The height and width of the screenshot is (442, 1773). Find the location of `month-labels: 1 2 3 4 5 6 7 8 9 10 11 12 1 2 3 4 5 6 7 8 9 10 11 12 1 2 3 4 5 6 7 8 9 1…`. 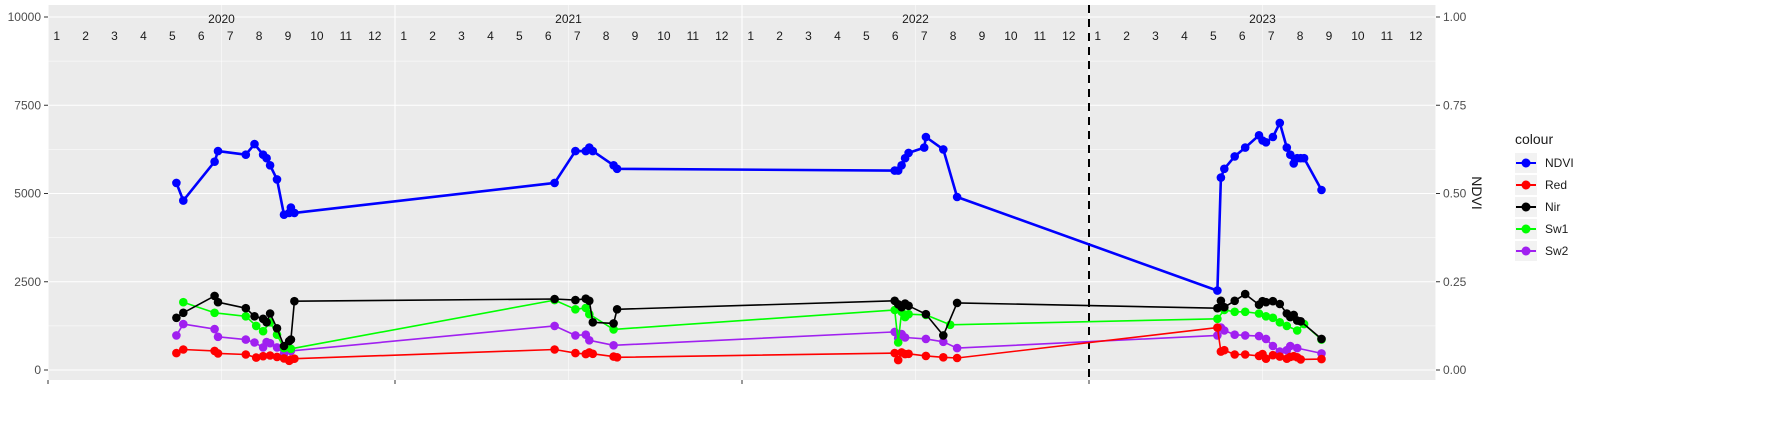

month-labels: 1 2 3 4 5 6 7 8 9 10 11 12 1 2 3 4 5 6 7 8 9 10 11 12 1 2 3 4 5 6 7 8 9 1… is located at coordinates (737, 36).